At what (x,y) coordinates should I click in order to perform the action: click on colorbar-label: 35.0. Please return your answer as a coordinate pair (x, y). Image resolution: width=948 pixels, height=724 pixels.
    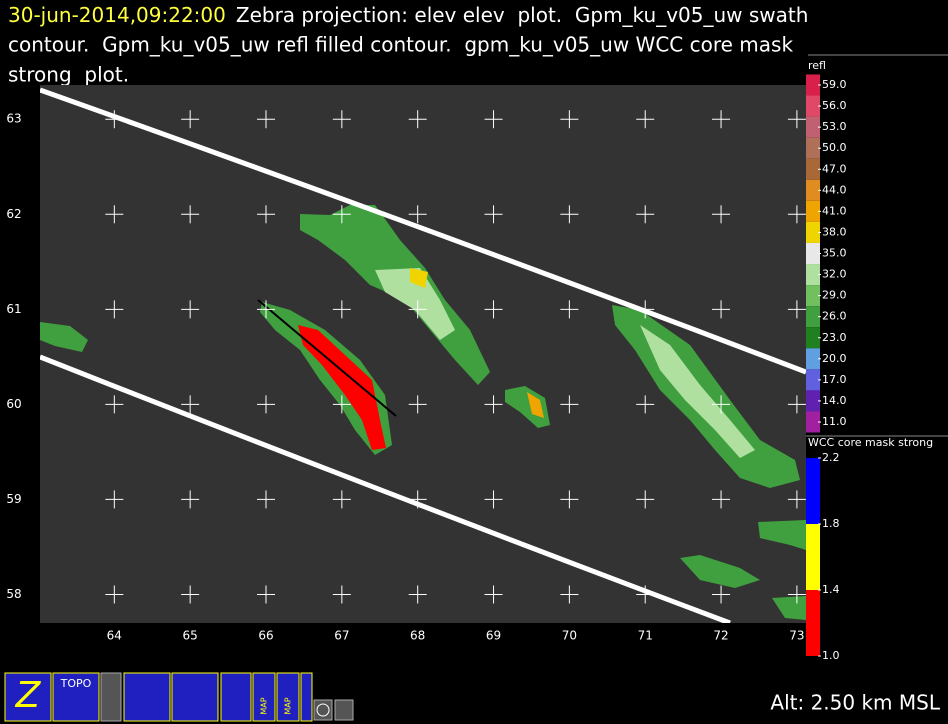
    Looking at the image, I should click on (834, 253).